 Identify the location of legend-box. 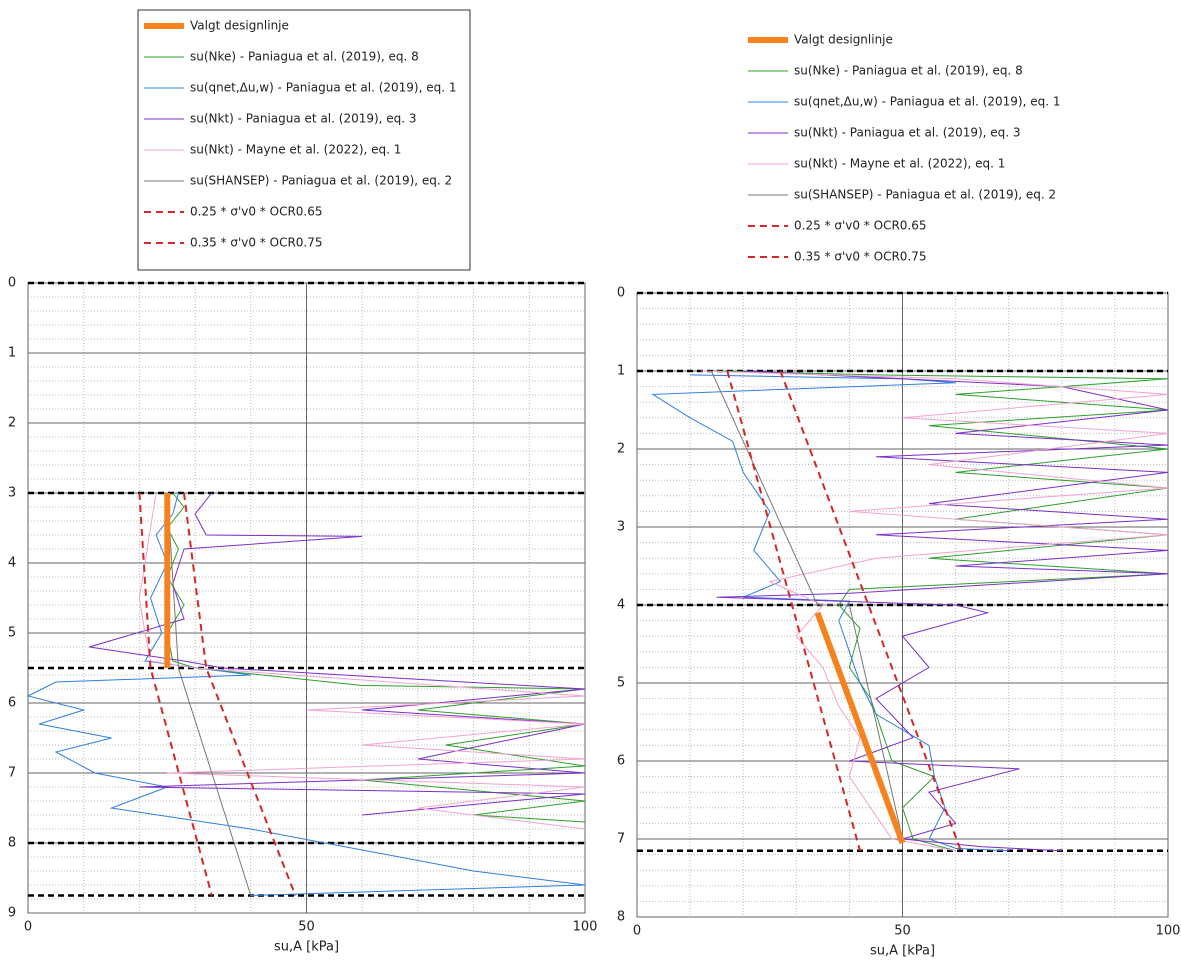
(304, 140).